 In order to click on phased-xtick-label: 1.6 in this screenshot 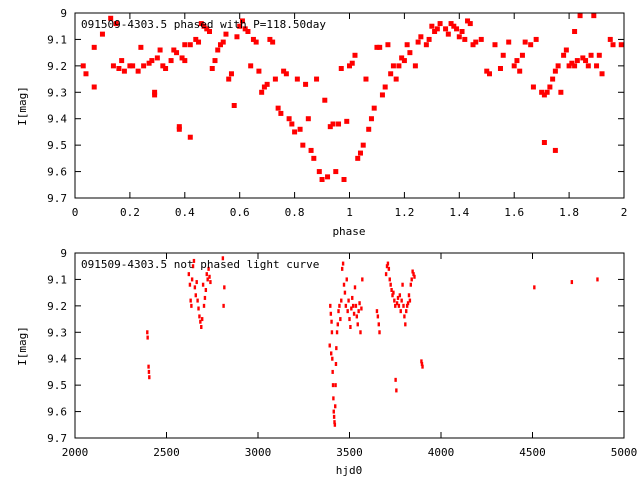, I will do `click(514, 212)`.